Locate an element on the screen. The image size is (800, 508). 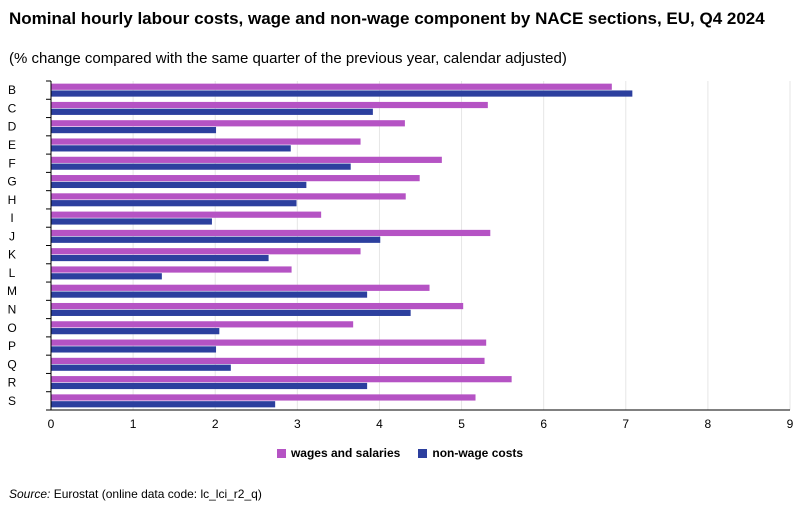
bar-wages-E is located at coordinates (206, 141).